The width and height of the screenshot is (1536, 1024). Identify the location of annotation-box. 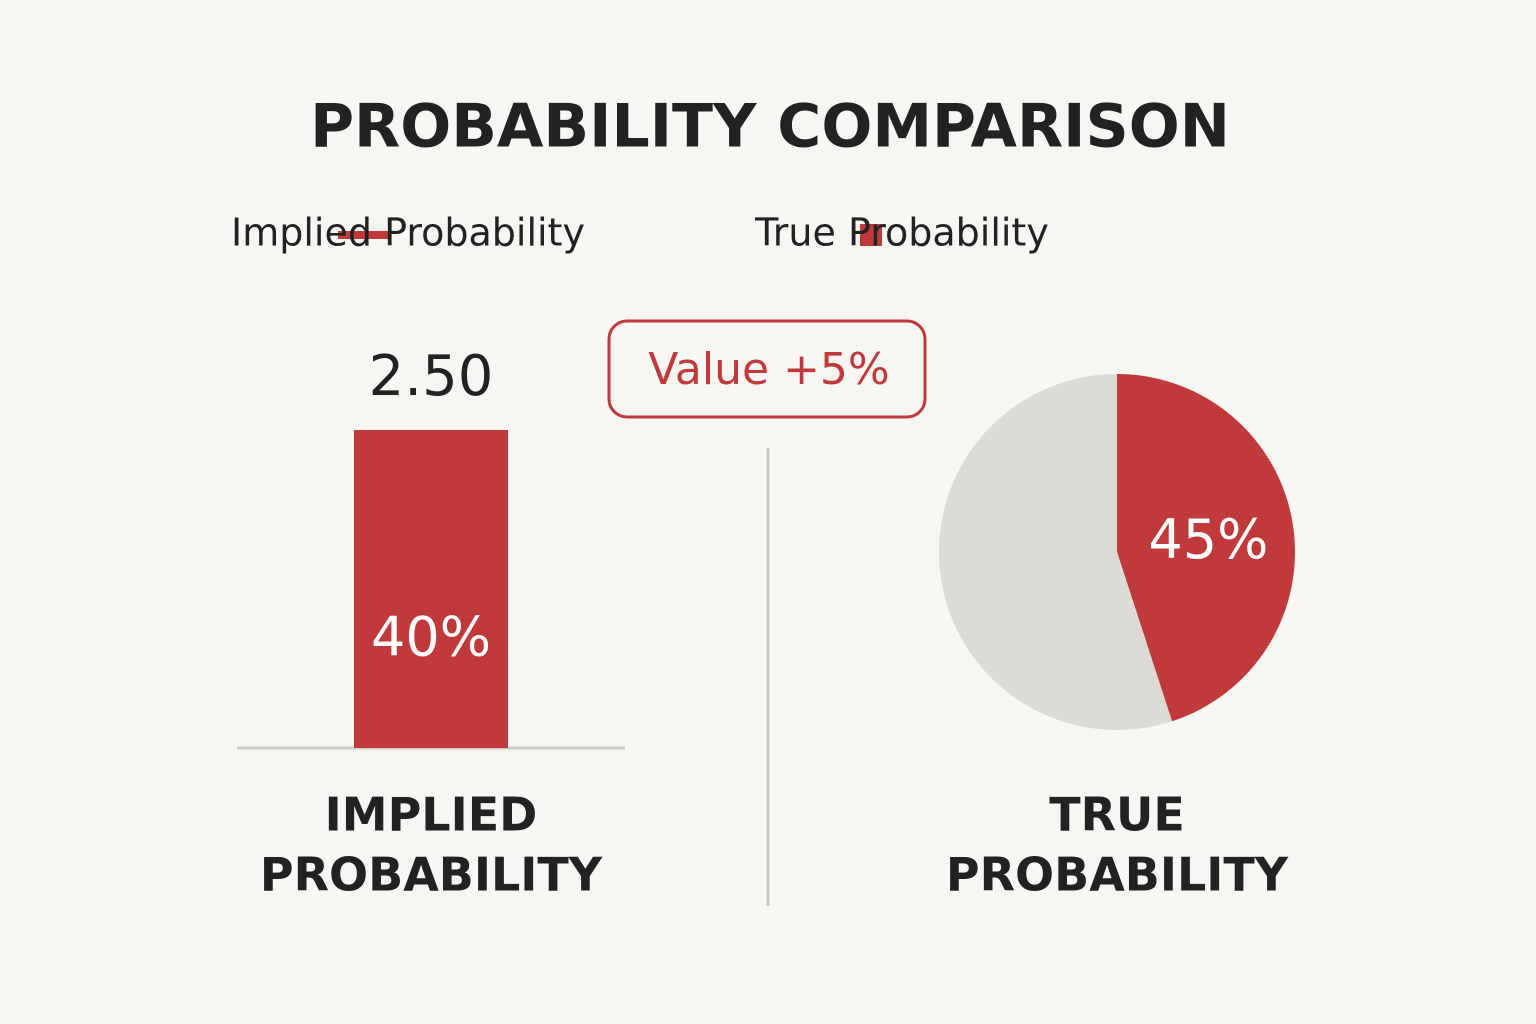
(767, 369).